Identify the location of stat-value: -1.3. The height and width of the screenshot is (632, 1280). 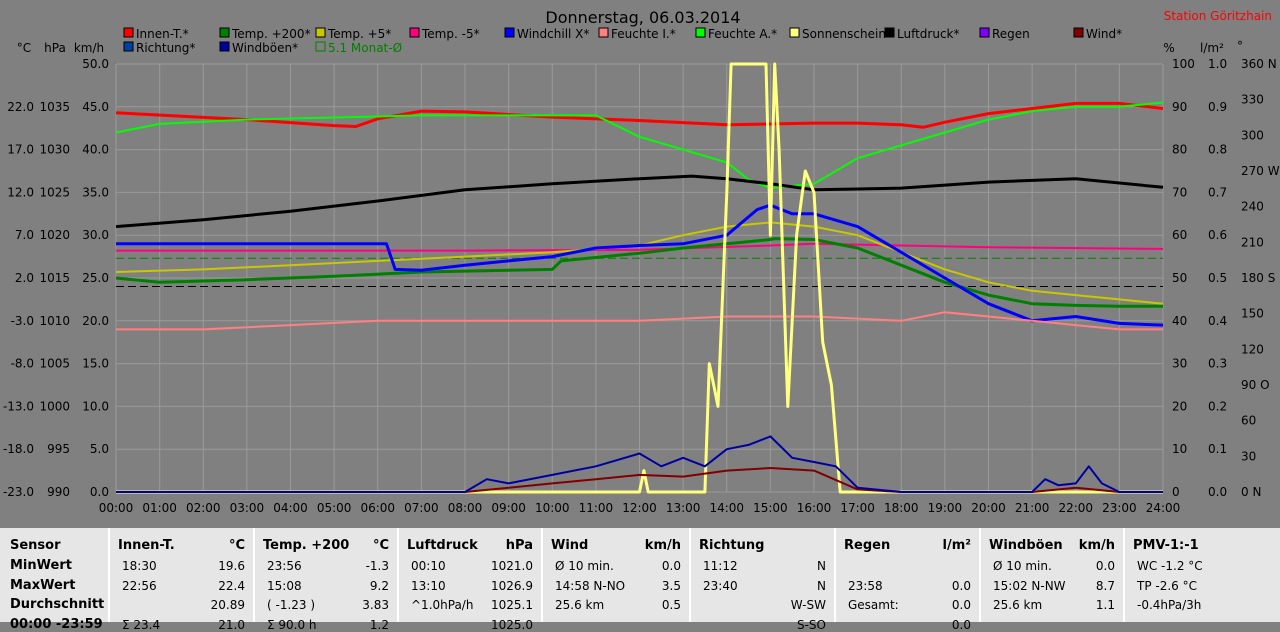
(377, 566).